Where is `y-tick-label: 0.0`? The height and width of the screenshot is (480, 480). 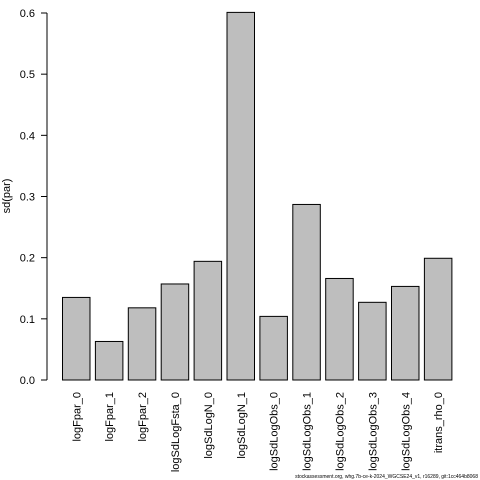
y-tick-label: 0.0 is located at coordinates (27, 381).